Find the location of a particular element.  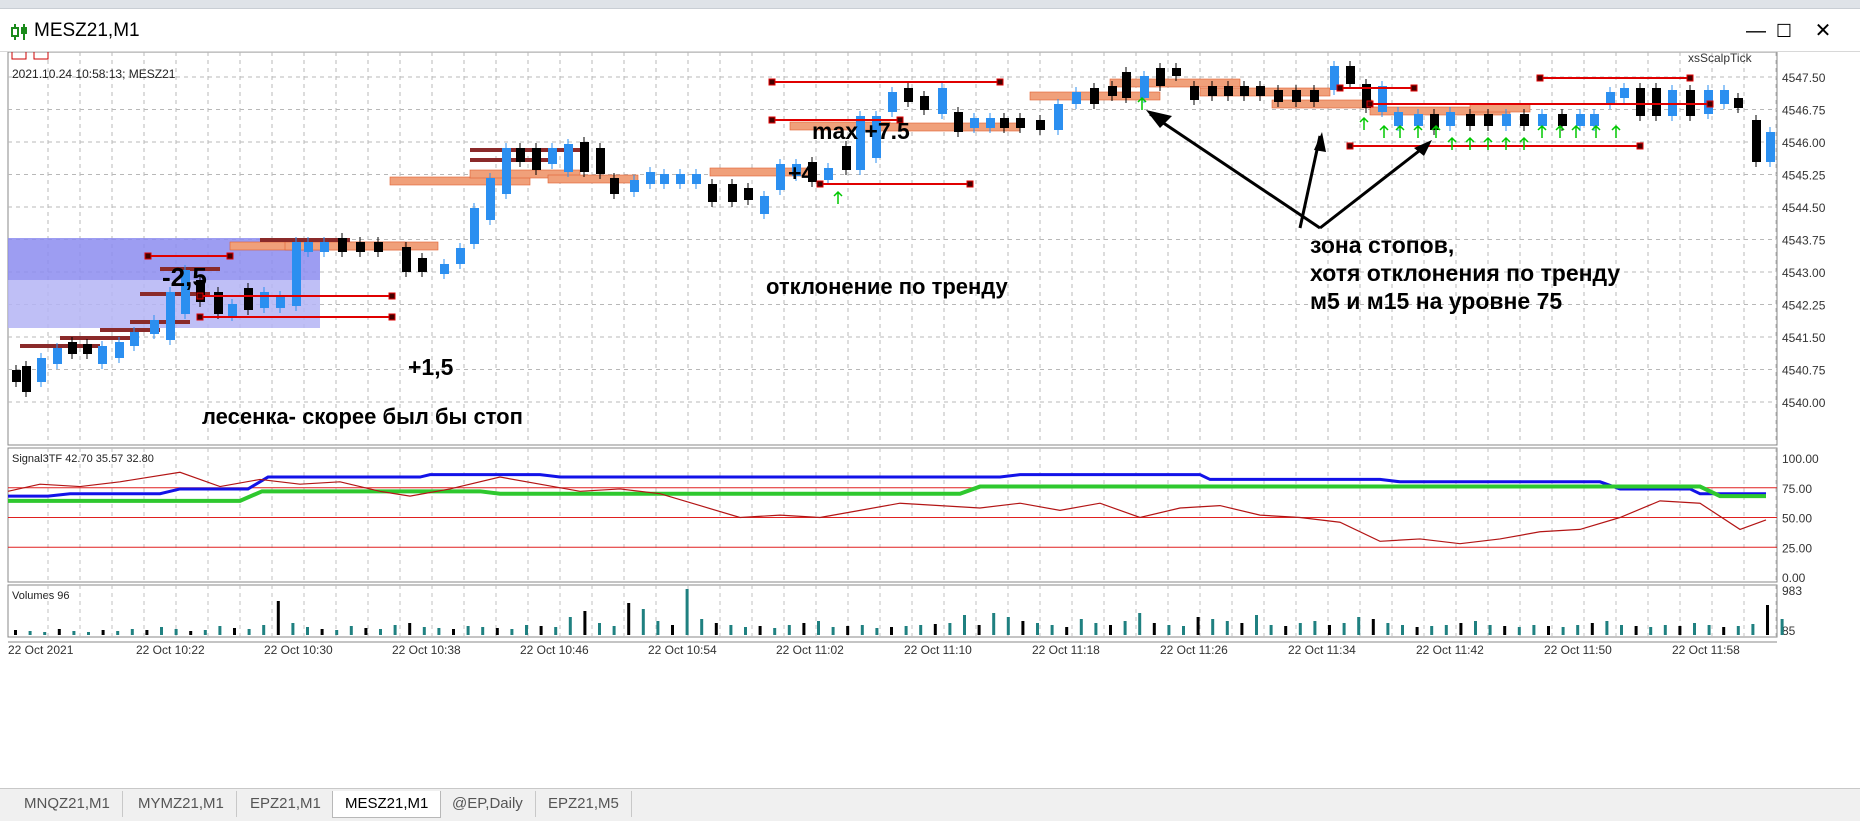

green-up-arrow is located at coordinates (1452, 143).